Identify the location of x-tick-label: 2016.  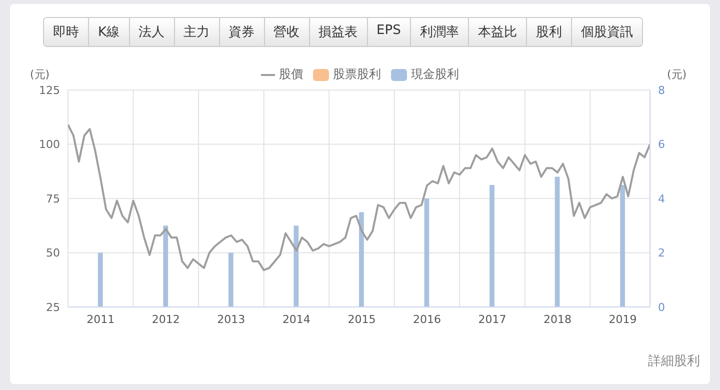
(426, 319).